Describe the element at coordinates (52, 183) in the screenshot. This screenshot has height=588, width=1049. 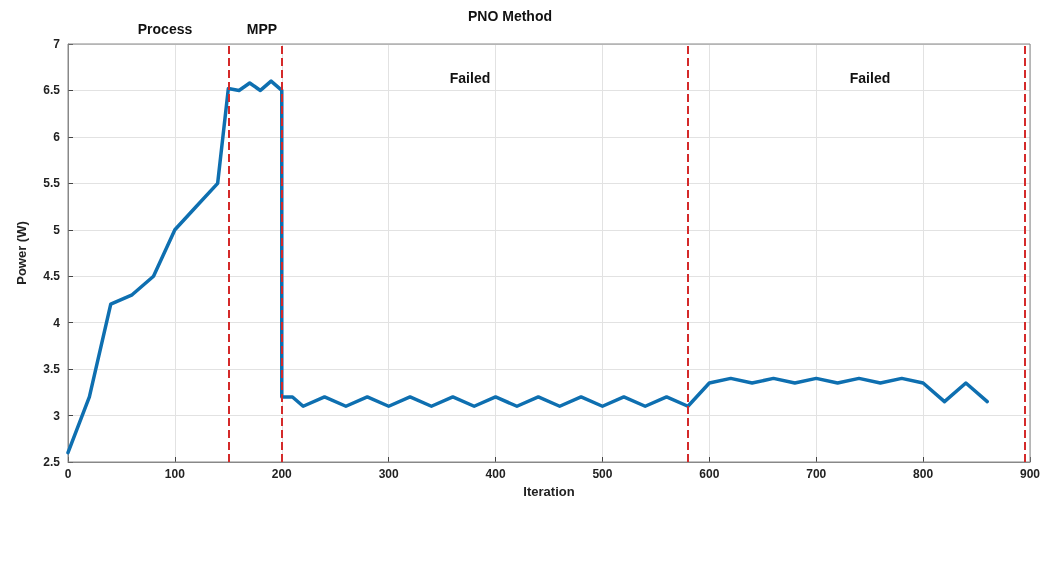
I see `y-tick-label: 5.5` at that location.